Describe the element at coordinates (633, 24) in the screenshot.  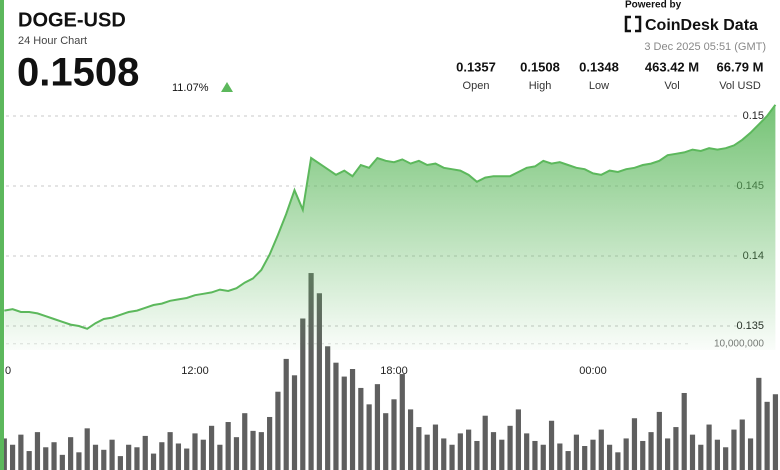
I see `logo-icon` at that location.